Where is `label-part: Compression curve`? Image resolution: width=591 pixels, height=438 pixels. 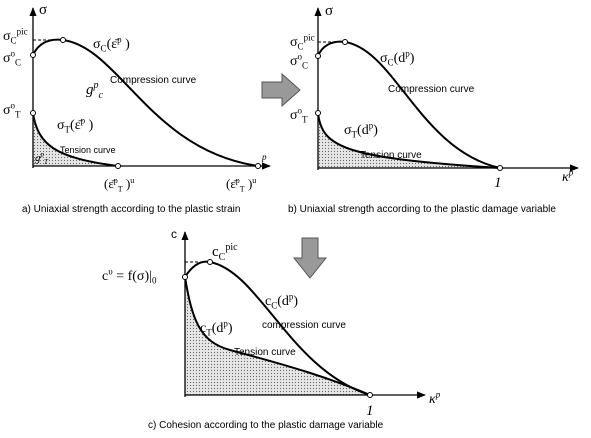 label-part: Compression curve is located at coordinates (153, 80).